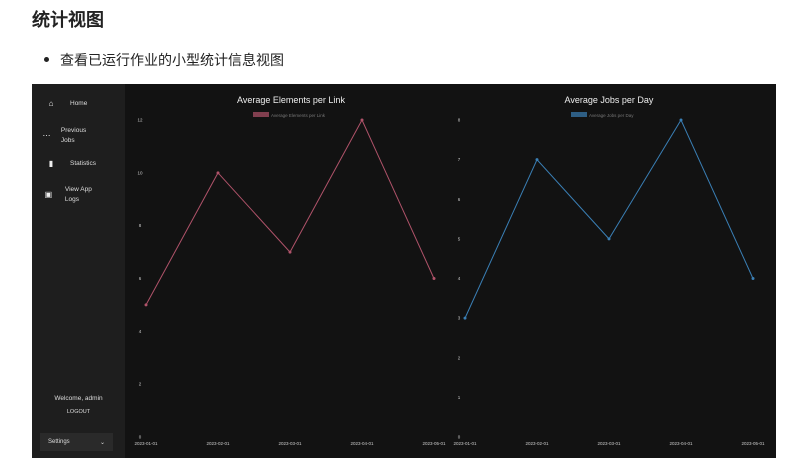  I want to click on bullet-item: 查看已运行作业的小型统计信息视图, so click(164, 60).